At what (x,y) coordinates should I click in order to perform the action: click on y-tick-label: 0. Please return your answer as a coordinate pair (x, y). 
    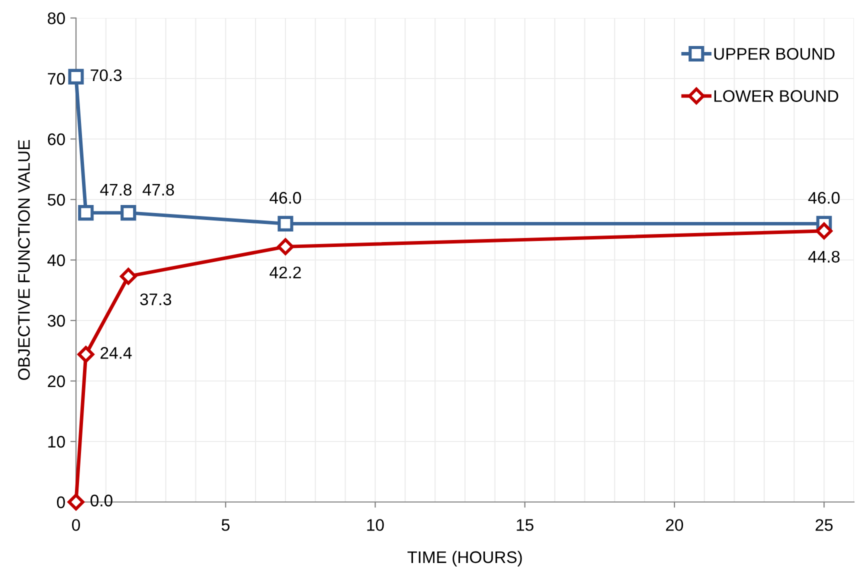
    Looking at the image, I should click on (60, 502).